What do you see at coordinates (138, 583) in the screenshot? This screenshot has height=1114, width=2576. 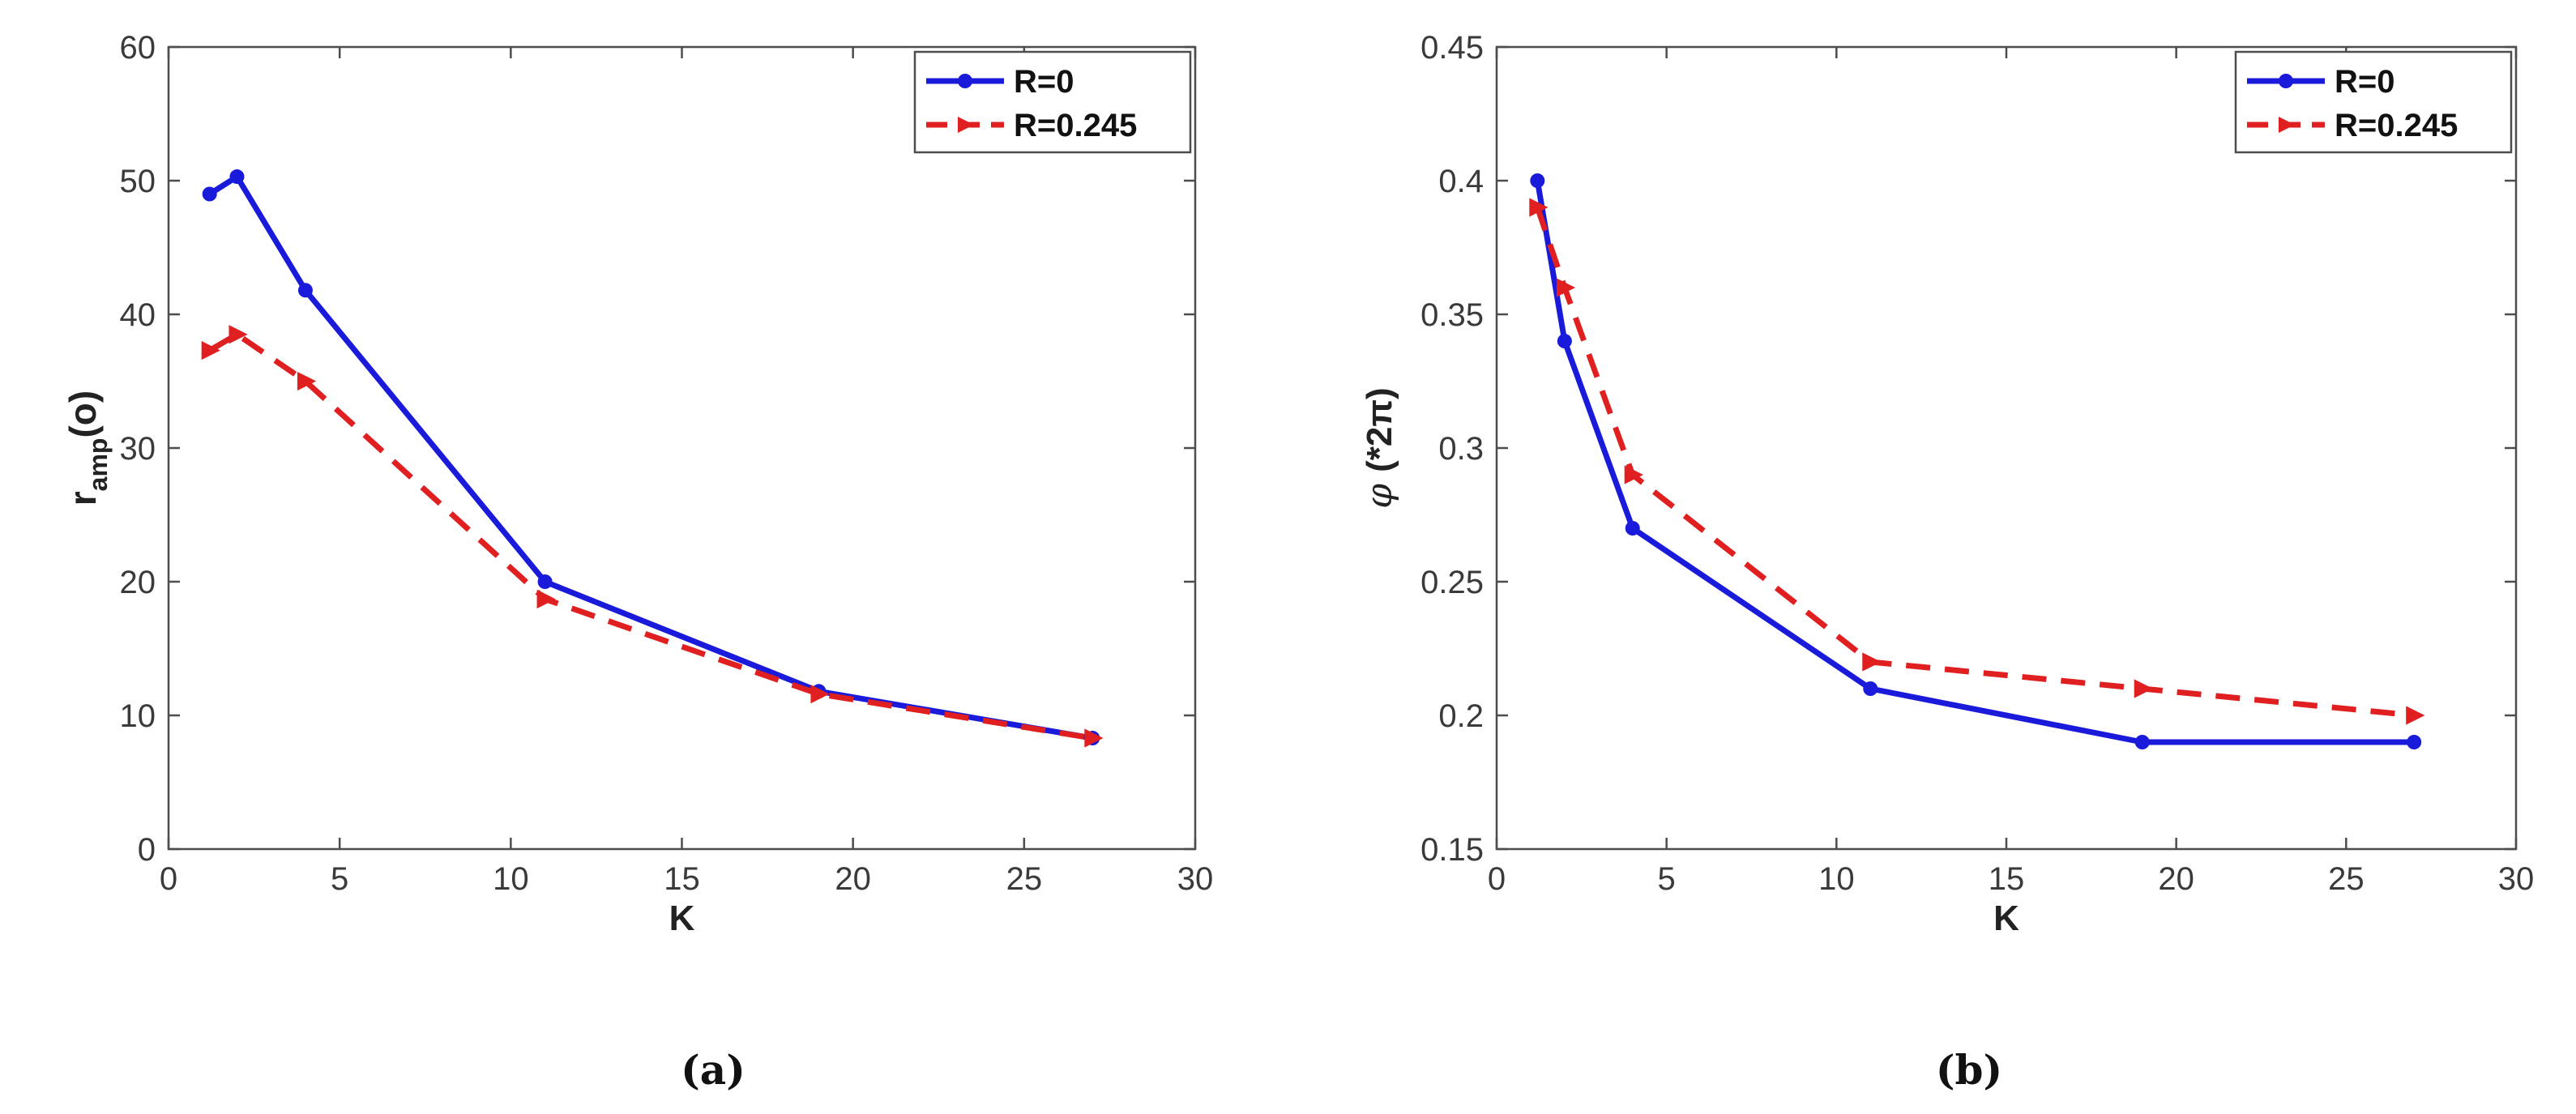 I see `y-tick-label: 20` at bounding box center [138, 583].